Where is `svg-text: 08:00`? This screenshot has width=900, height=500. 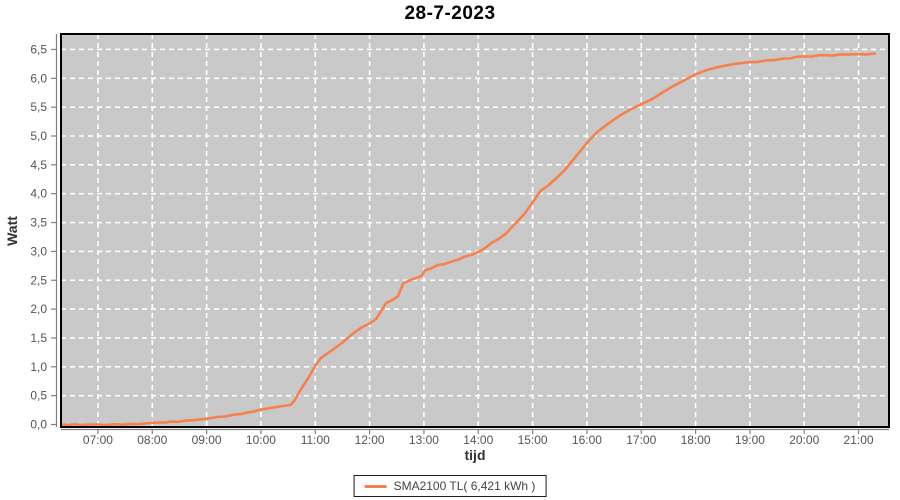
svg-text: 08:00 is located at coordinates (152, 440).